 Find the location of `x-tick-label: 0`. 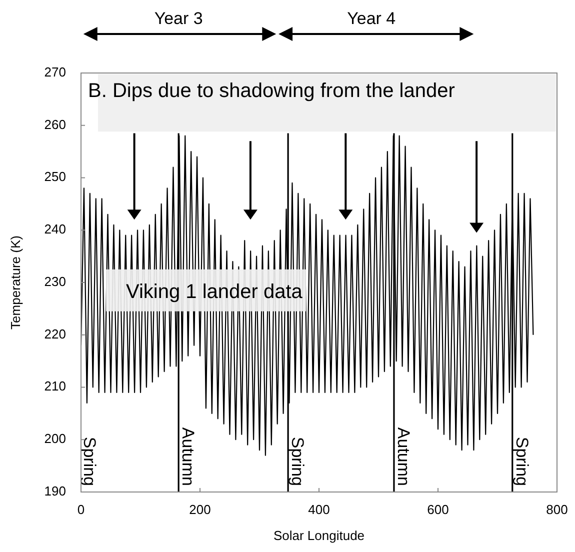

x-tick-label: 0 is located at coordinates (81, 509).